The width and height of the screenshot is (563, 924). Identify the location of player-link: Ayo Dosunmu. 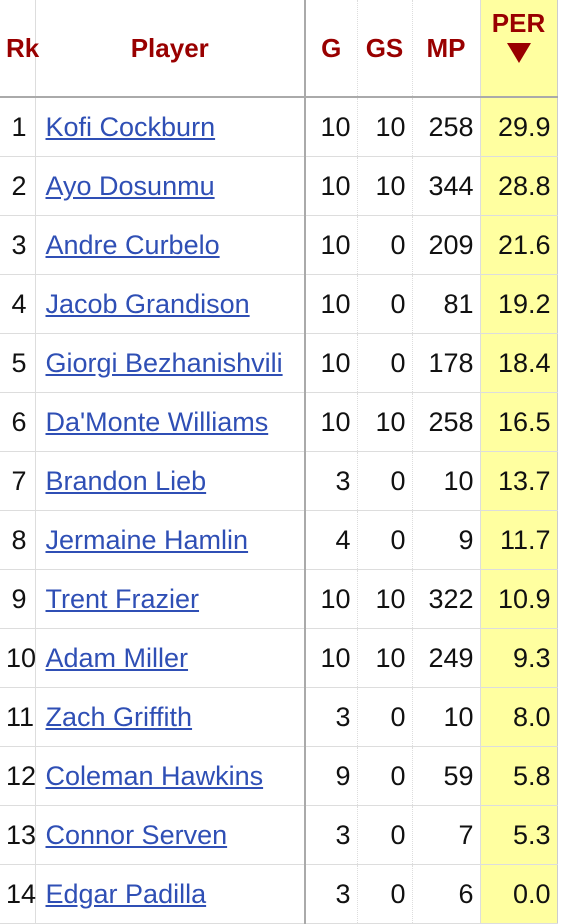
(130, 185).